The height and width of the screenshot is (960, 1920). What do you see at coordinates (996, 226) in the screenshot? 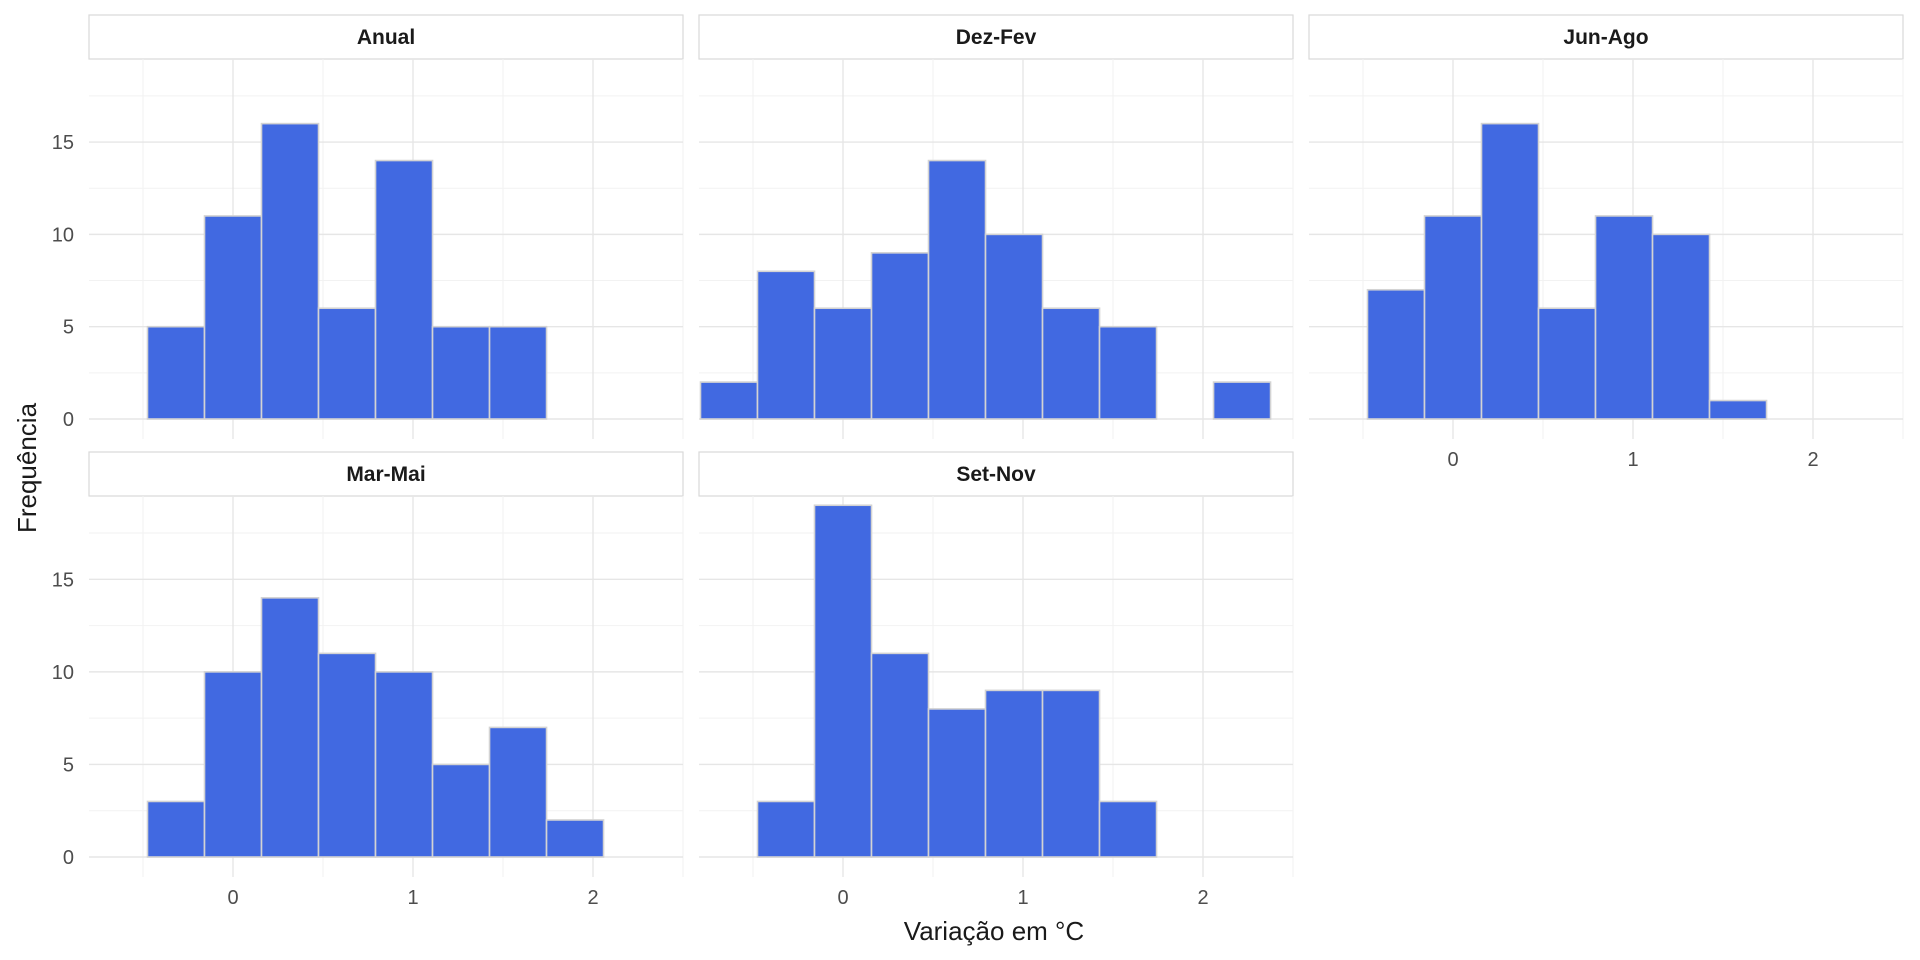
I see `panel-dez-fev: Dez-Fev` at bounding box center [996, 226].